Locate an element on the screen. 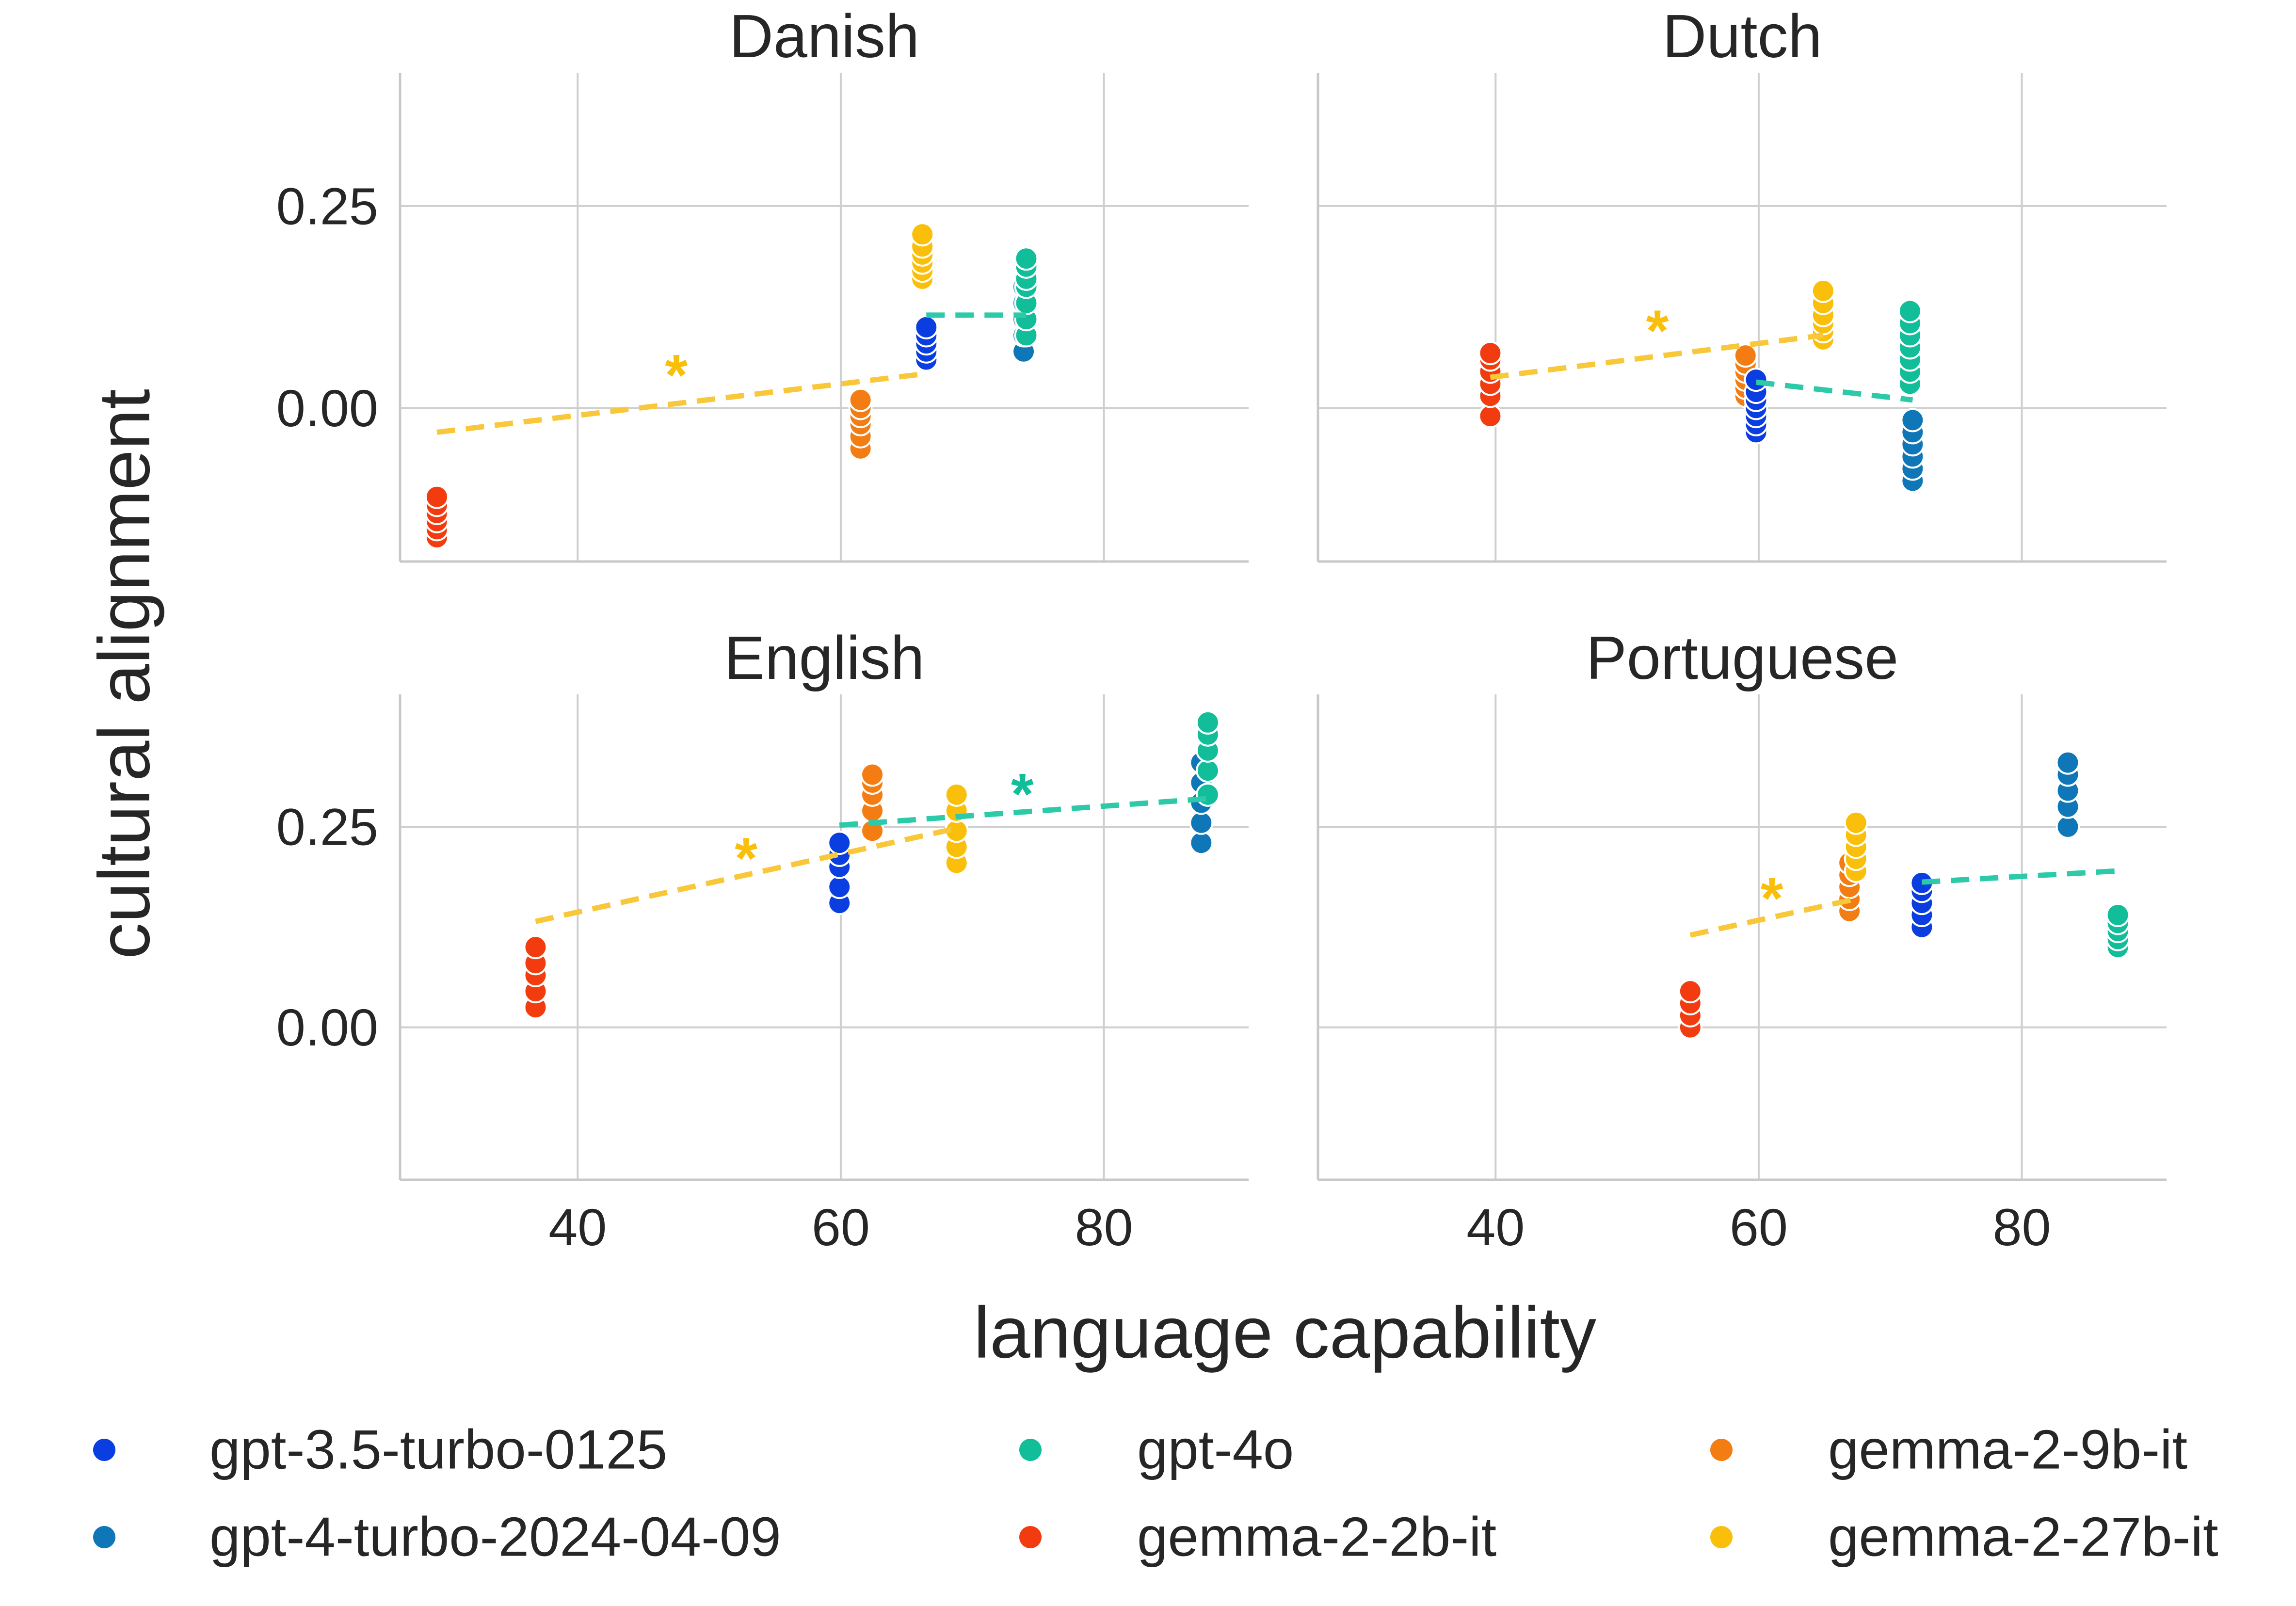 The width and height of the screenshot is (2296, 1606). legend-item: gemma-2-9b-it is located at coordinates (1948, 1450).